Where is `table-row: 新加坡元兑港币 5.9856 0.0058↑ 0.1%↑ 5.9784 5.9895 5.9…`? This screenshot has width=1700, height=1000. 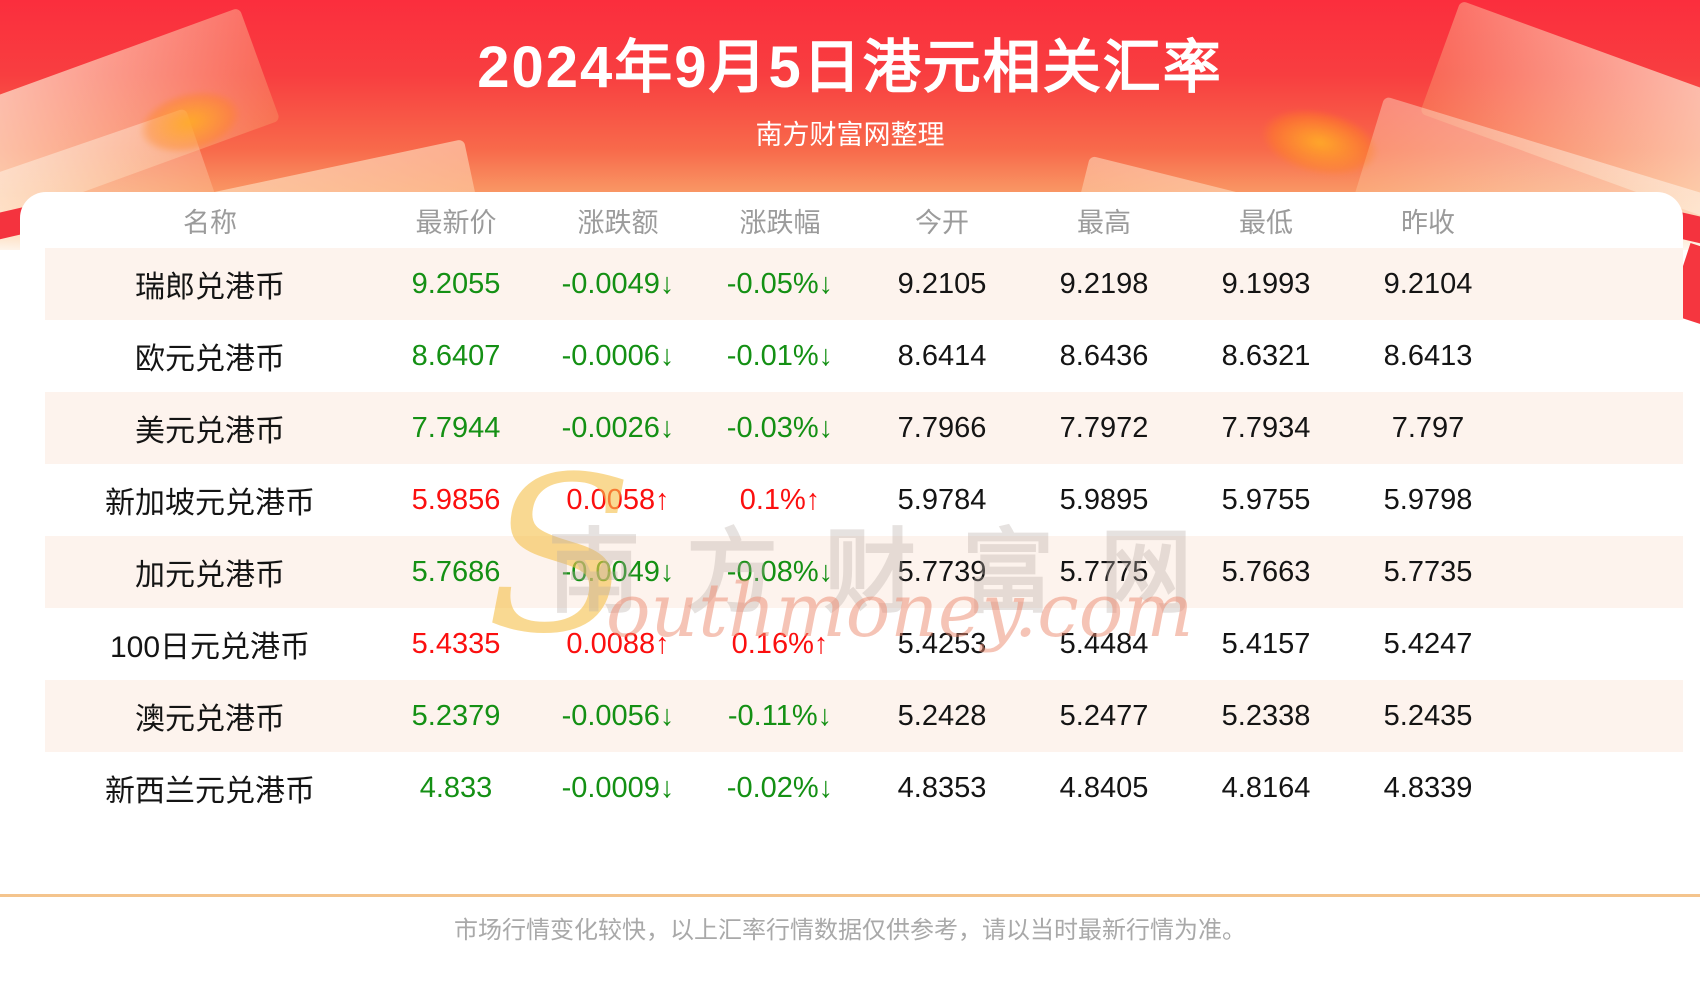 table-row: 新加坡元兑港币 5.9856 0.0058↑ 0.1%↑ 5.9784 5.9895 5.9… is located at coordinates (864, 500).